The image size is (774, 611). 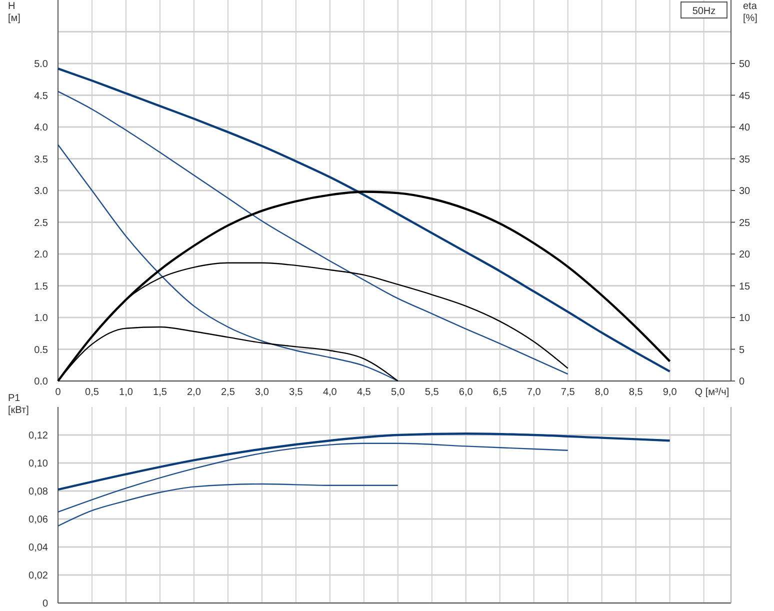 What do you see at coordinates (296, 392) in the screenshot?
I see `x-tick-label: 3,5` at bounding box center [296, 392].